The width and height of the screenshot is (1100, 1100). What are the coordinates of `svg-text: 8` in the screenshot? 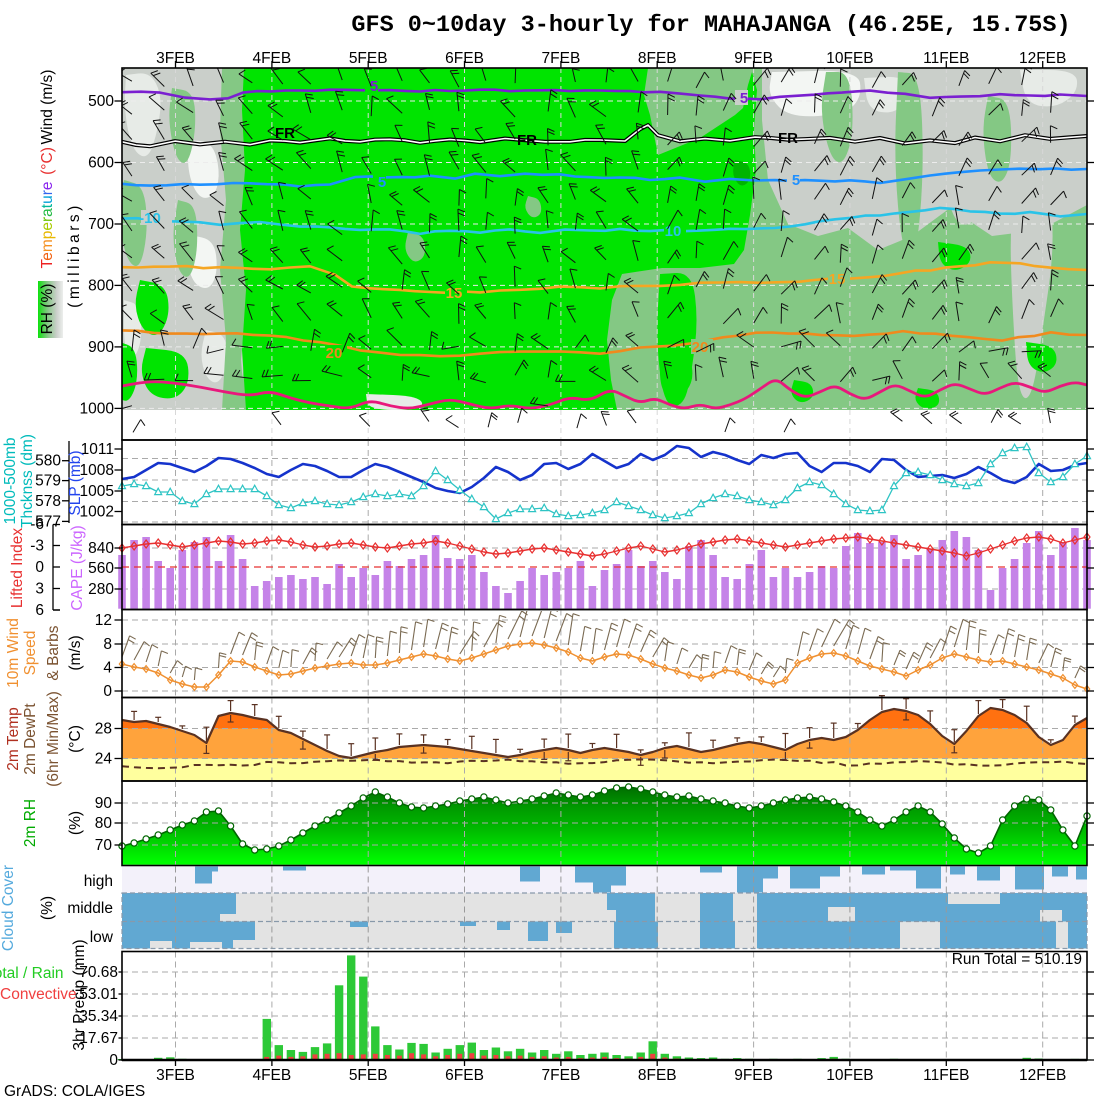 It's located at (107, 644).